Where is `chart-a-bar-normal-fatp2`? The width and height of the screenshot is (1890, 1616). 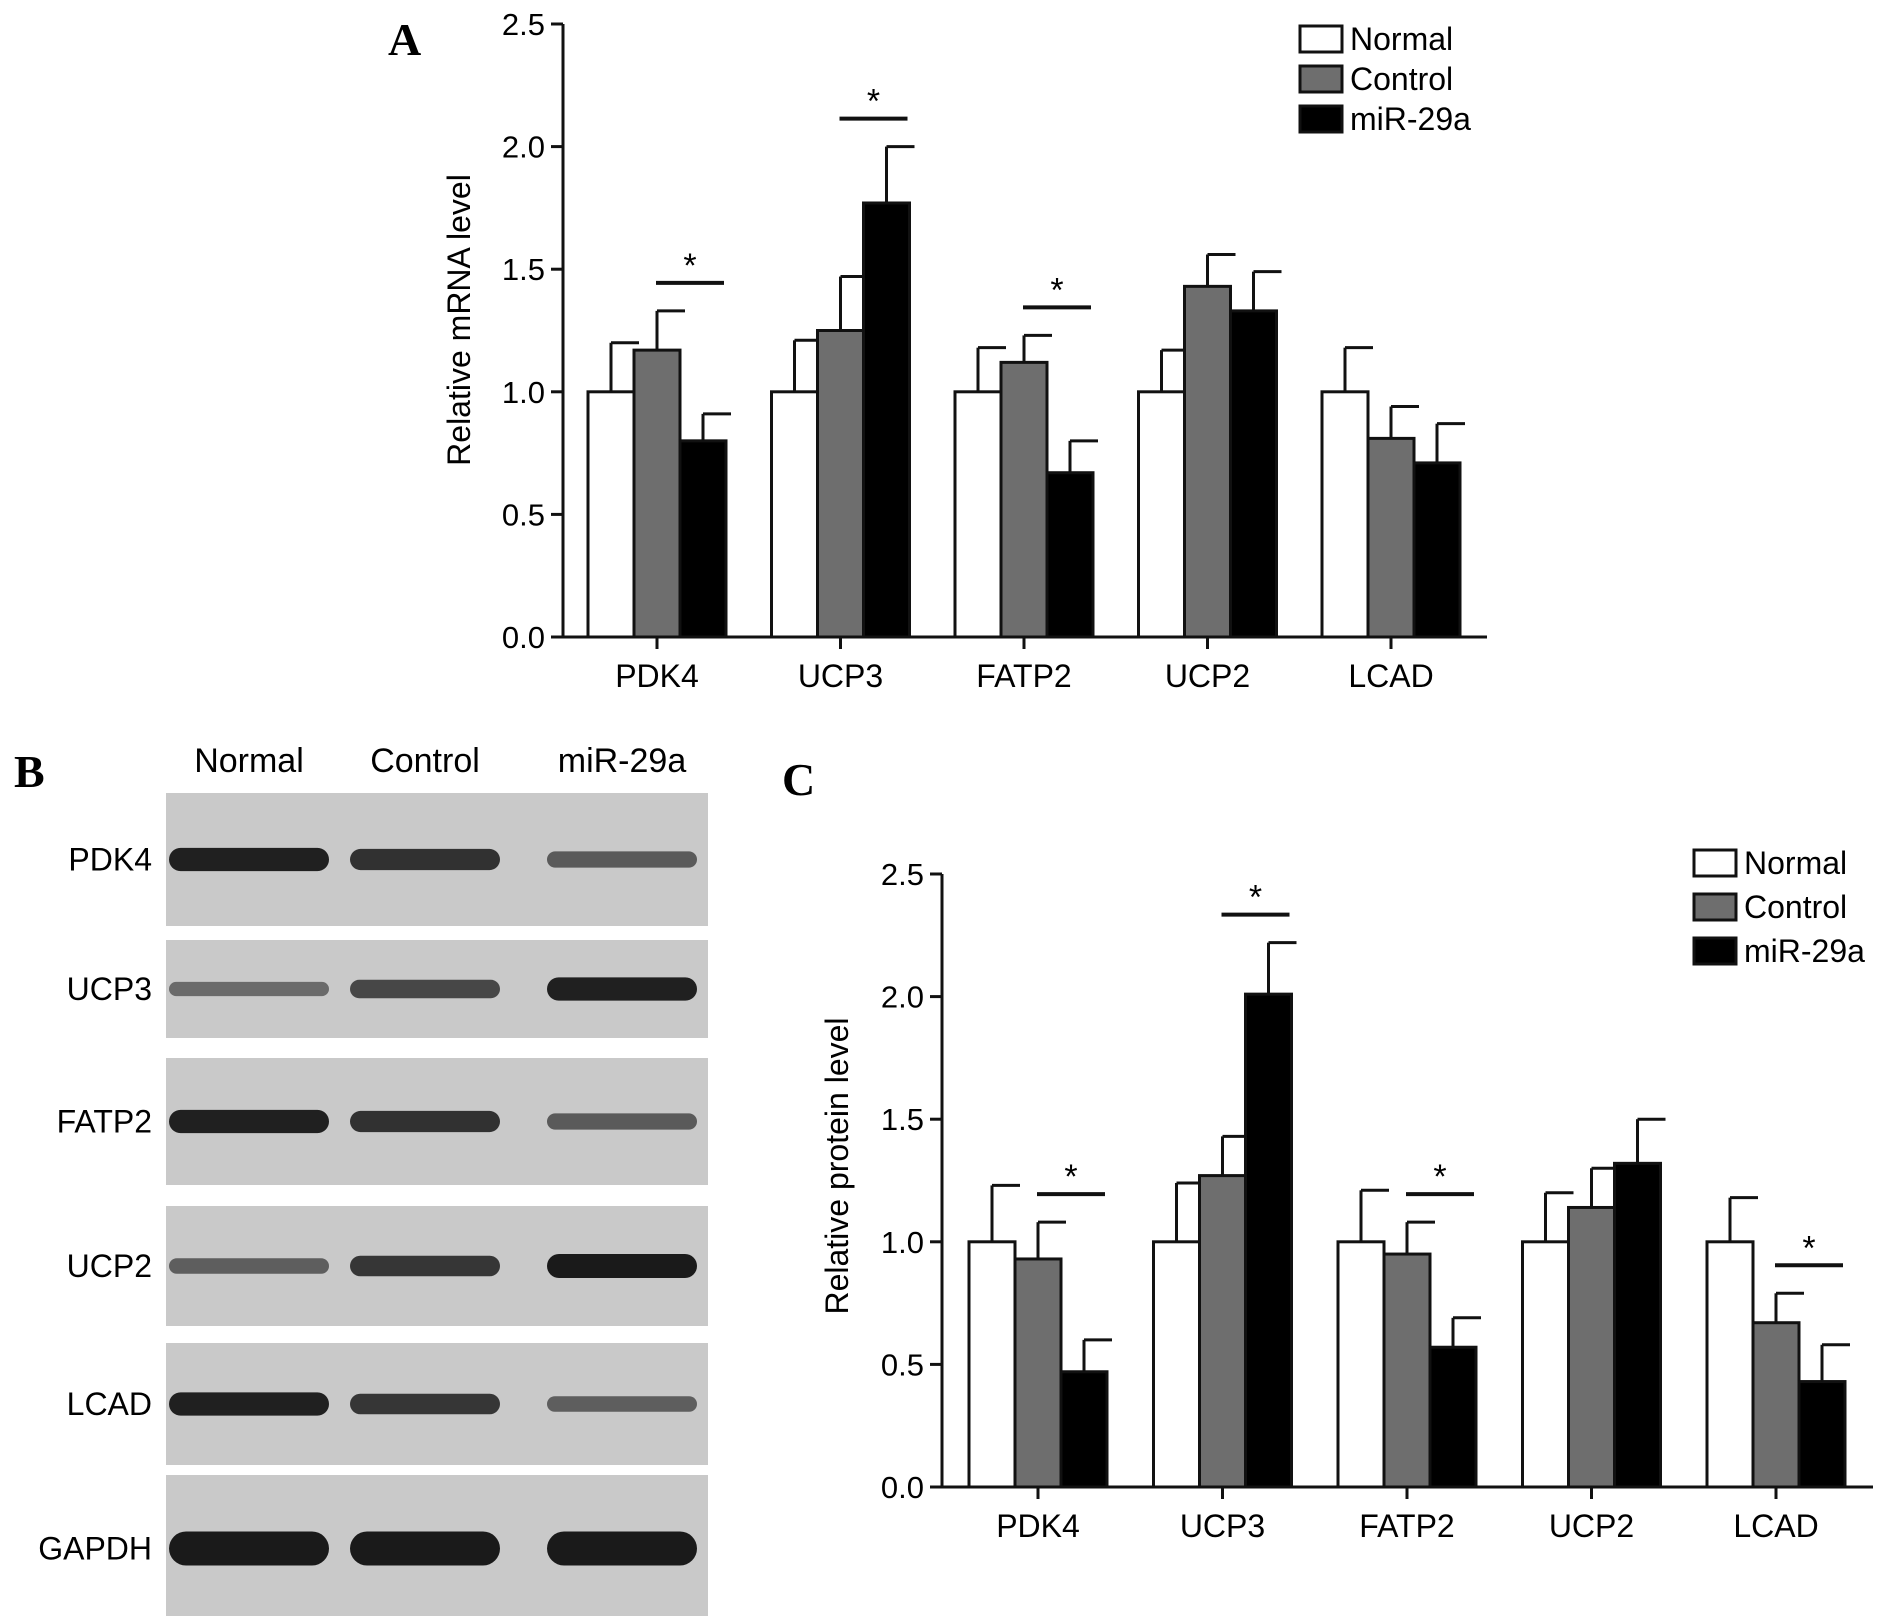 chart-a-bar-normal-fatp2 is located at coordinates (978, 514).